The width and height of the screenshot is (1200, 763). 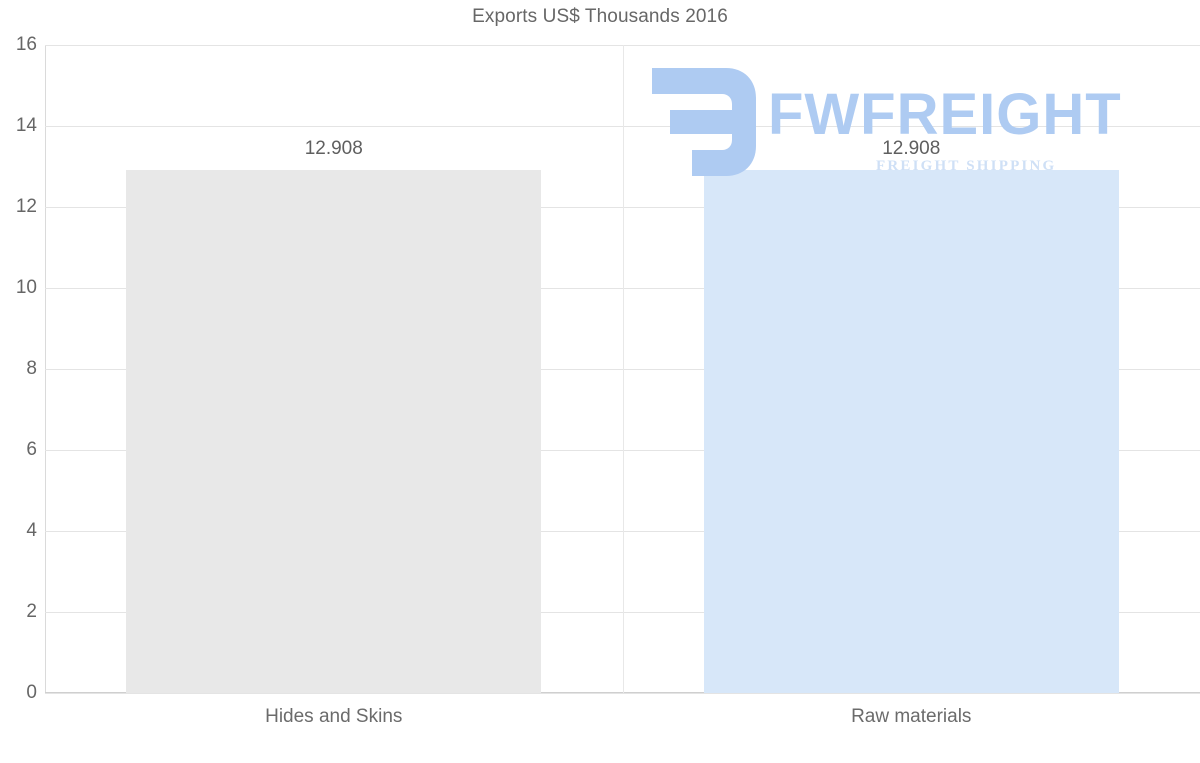 I want to click on x-axis-category-label: Hides and Skins, so click(x=334, y=716).